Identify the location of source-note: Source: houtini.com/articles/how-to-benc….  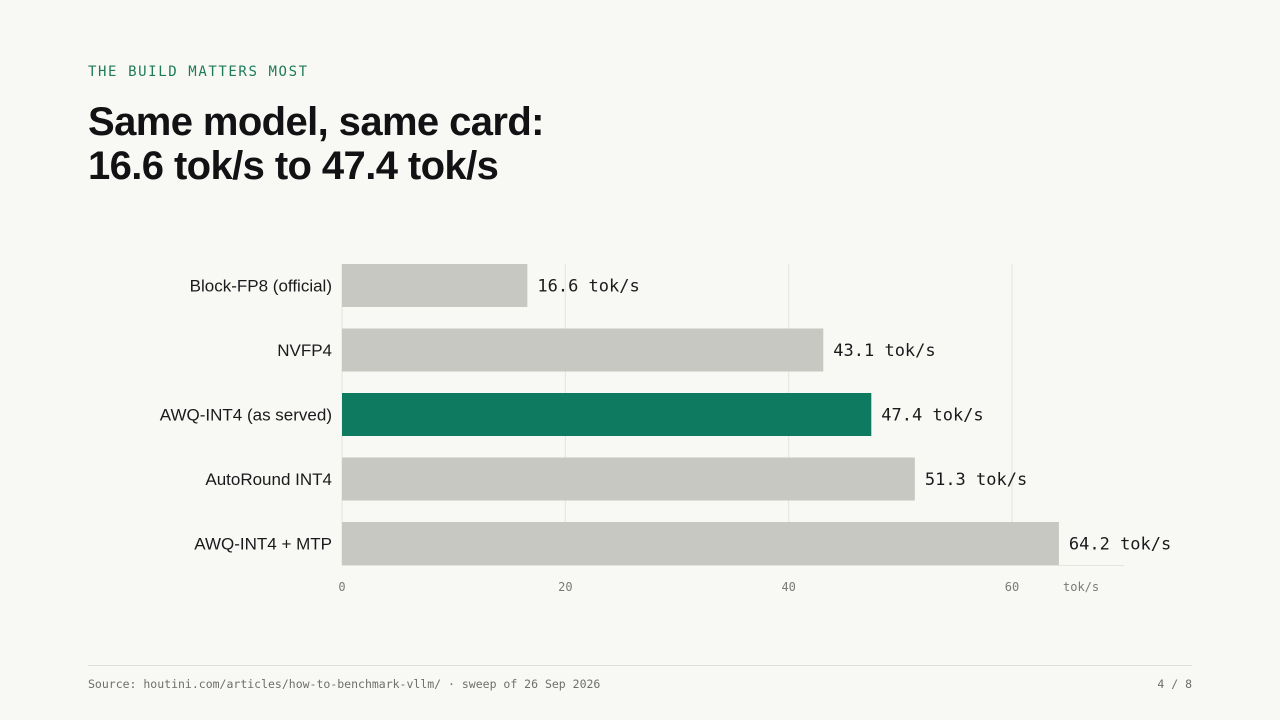
(344, 684).